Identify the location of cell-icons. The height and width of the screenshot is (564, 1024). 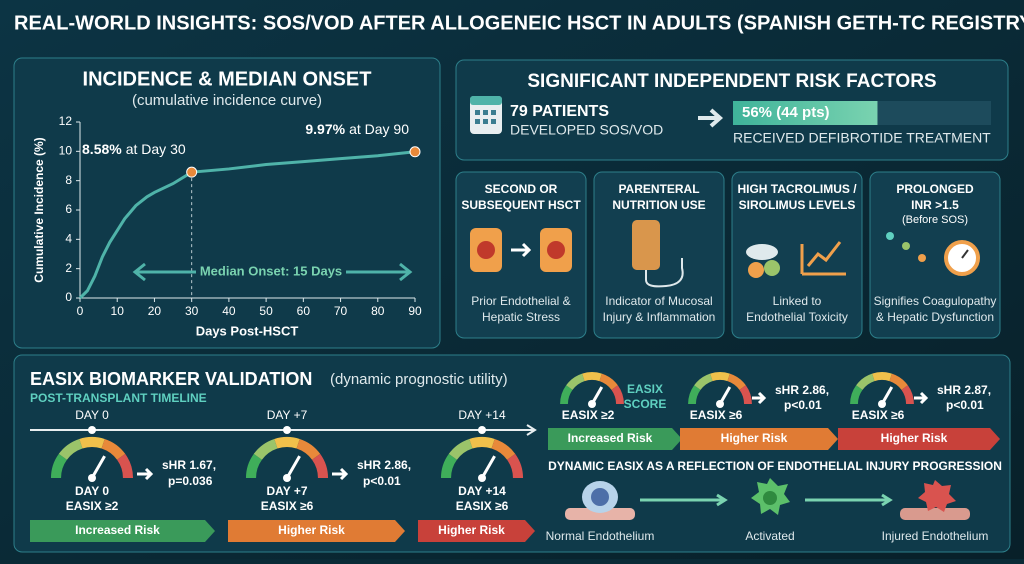
(767, 499).